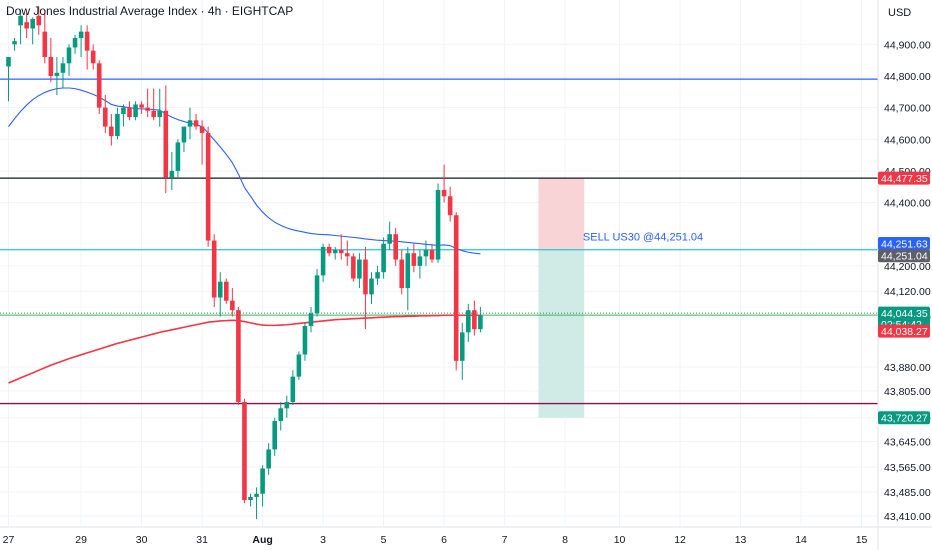 The height and width of the screenshot is (550, 932). I want to click on annotation-layer: SELL US30 @44,251.04, so click(643, 238).